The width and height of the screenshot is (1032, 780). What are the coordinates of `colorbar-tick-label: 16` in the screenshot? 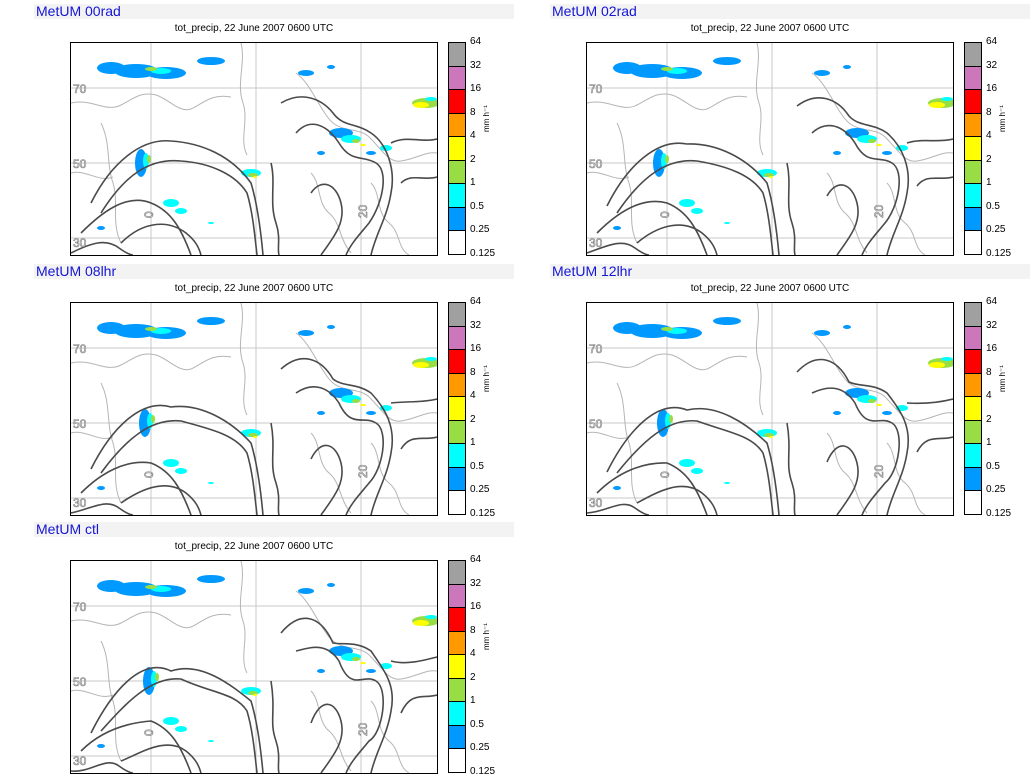 It's located at (992, 89).